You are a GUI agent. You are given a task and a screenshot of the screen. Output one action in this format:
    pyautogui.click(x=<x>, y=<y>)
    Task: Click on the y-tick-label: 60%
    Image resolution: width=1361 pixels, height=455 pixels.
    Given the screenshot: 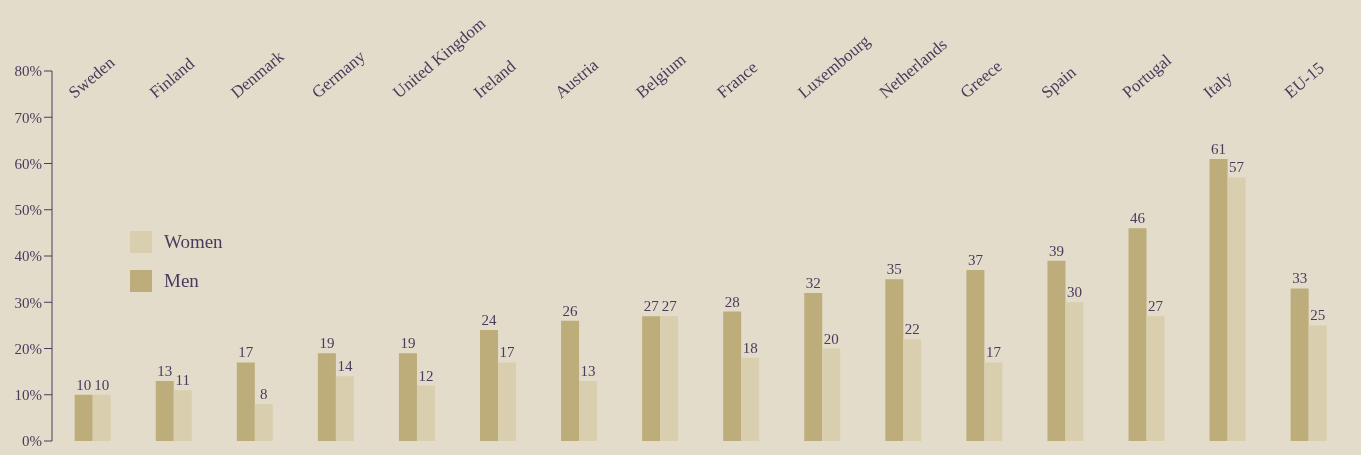 What is the action you would take?
    pyautogui.click(x=28, y=163)
    